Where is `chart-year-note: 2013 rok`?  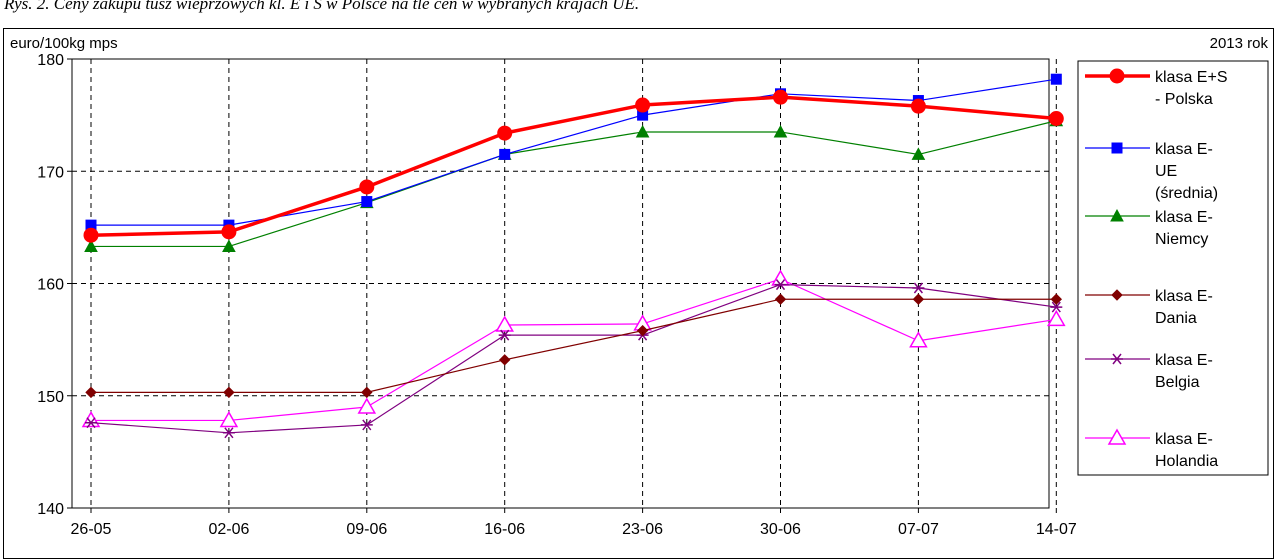
chart-year-note: 2013 rok is located at coordinates (1239, 43).